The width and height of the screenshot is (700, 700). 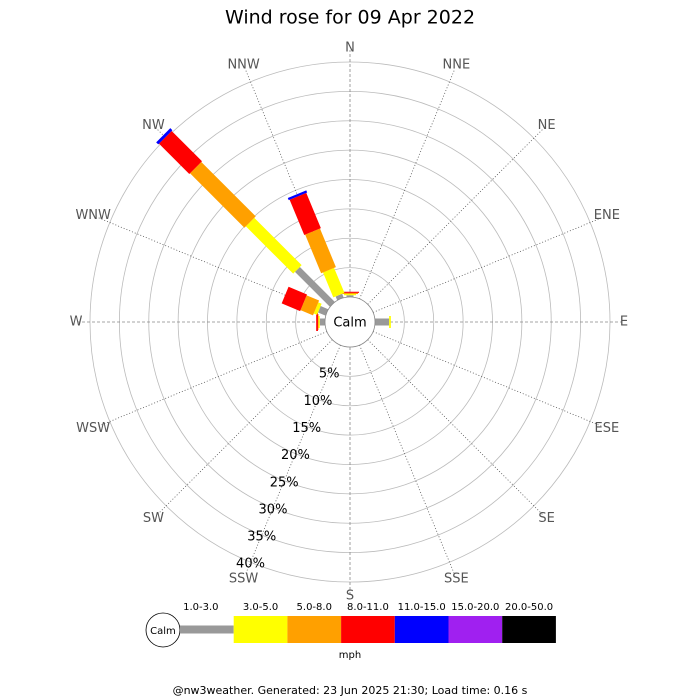 What do you see at coordinates (317, 401) in the screenshot?
I see `ring-label: 10%` at bounding box center [317, 401].